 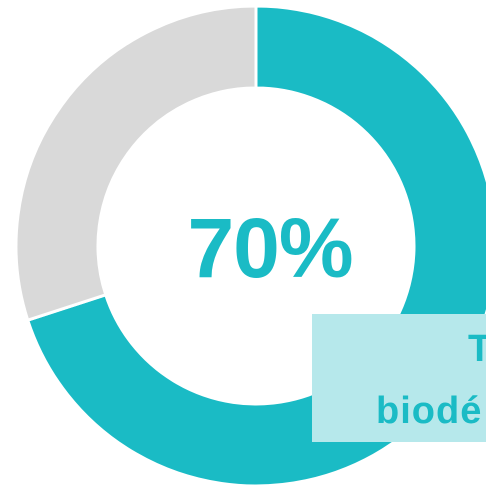 What do you see at coordinates (477, 349) in the screenshot?
I see `callout-text-line1: T` at bounding box center [477, 349].